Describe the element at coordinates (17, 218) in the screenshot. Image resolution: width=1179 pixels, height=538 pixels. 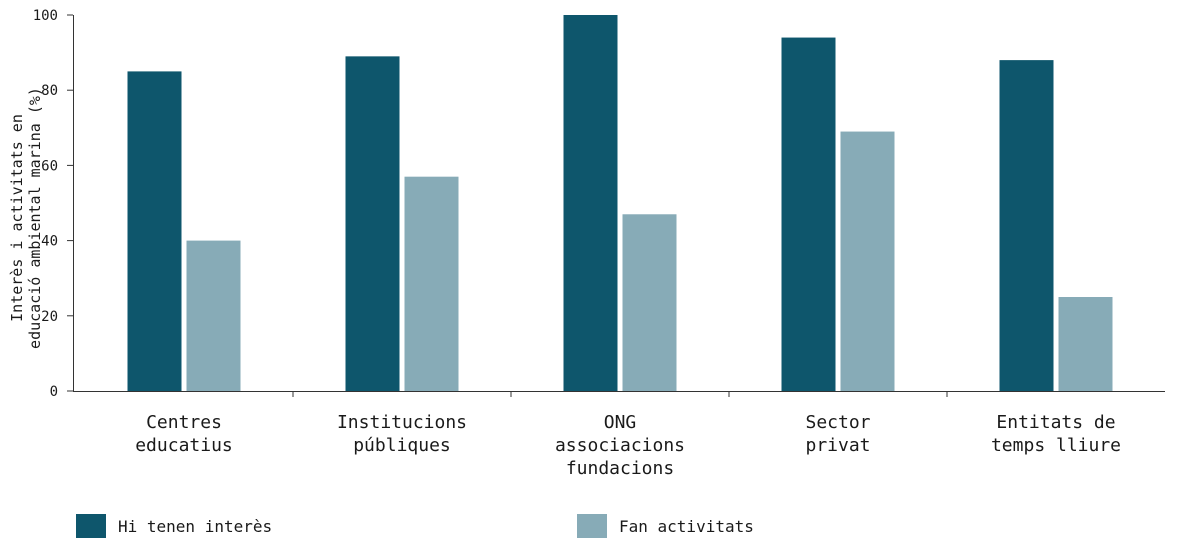
I see `y-axis-title-line: Interès i activitats en` at that location.